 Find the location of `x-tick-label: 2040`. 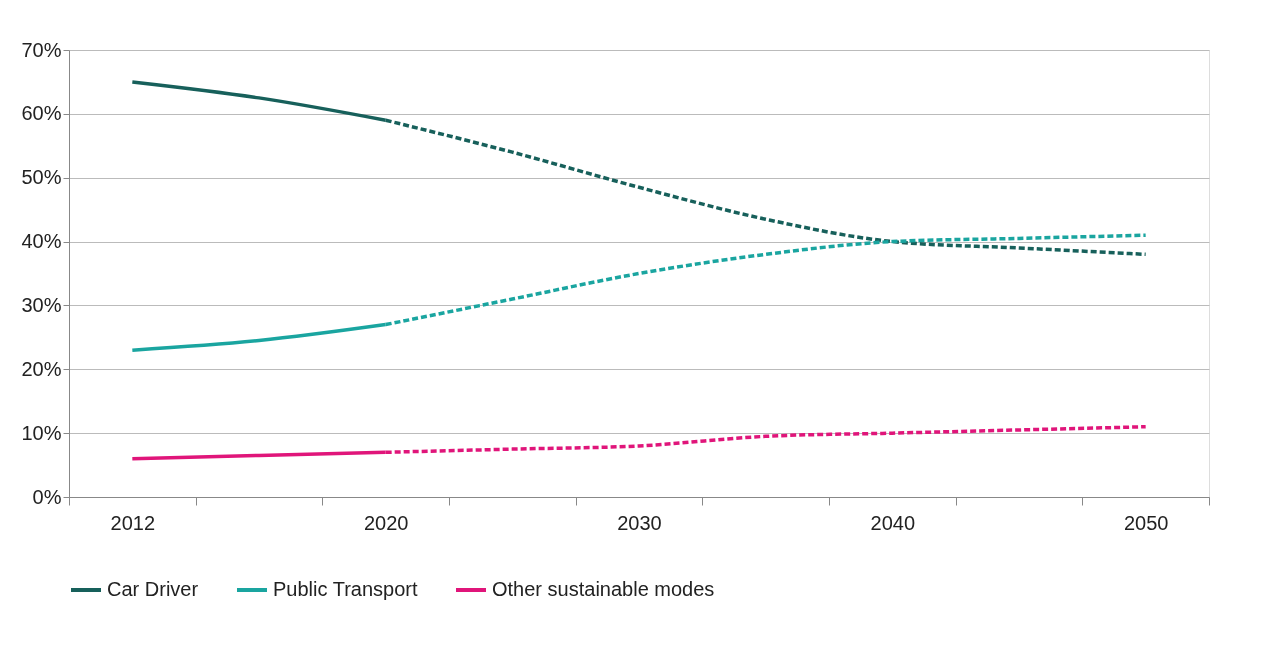

x-tick-label: 2040 is located at coordinates (893, 522).